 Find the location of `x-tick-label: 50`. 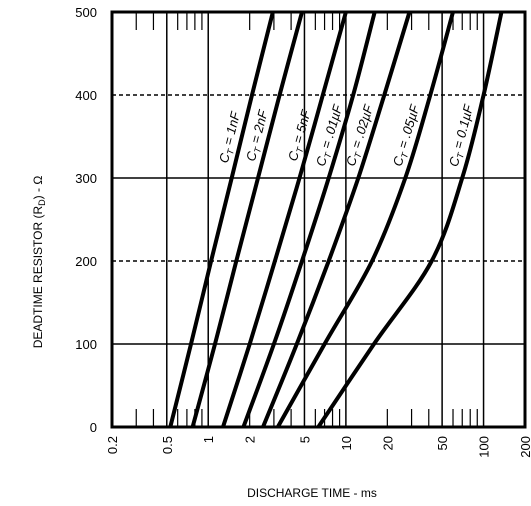

x-tick-label: 50 is located at coordinates (442, 443).